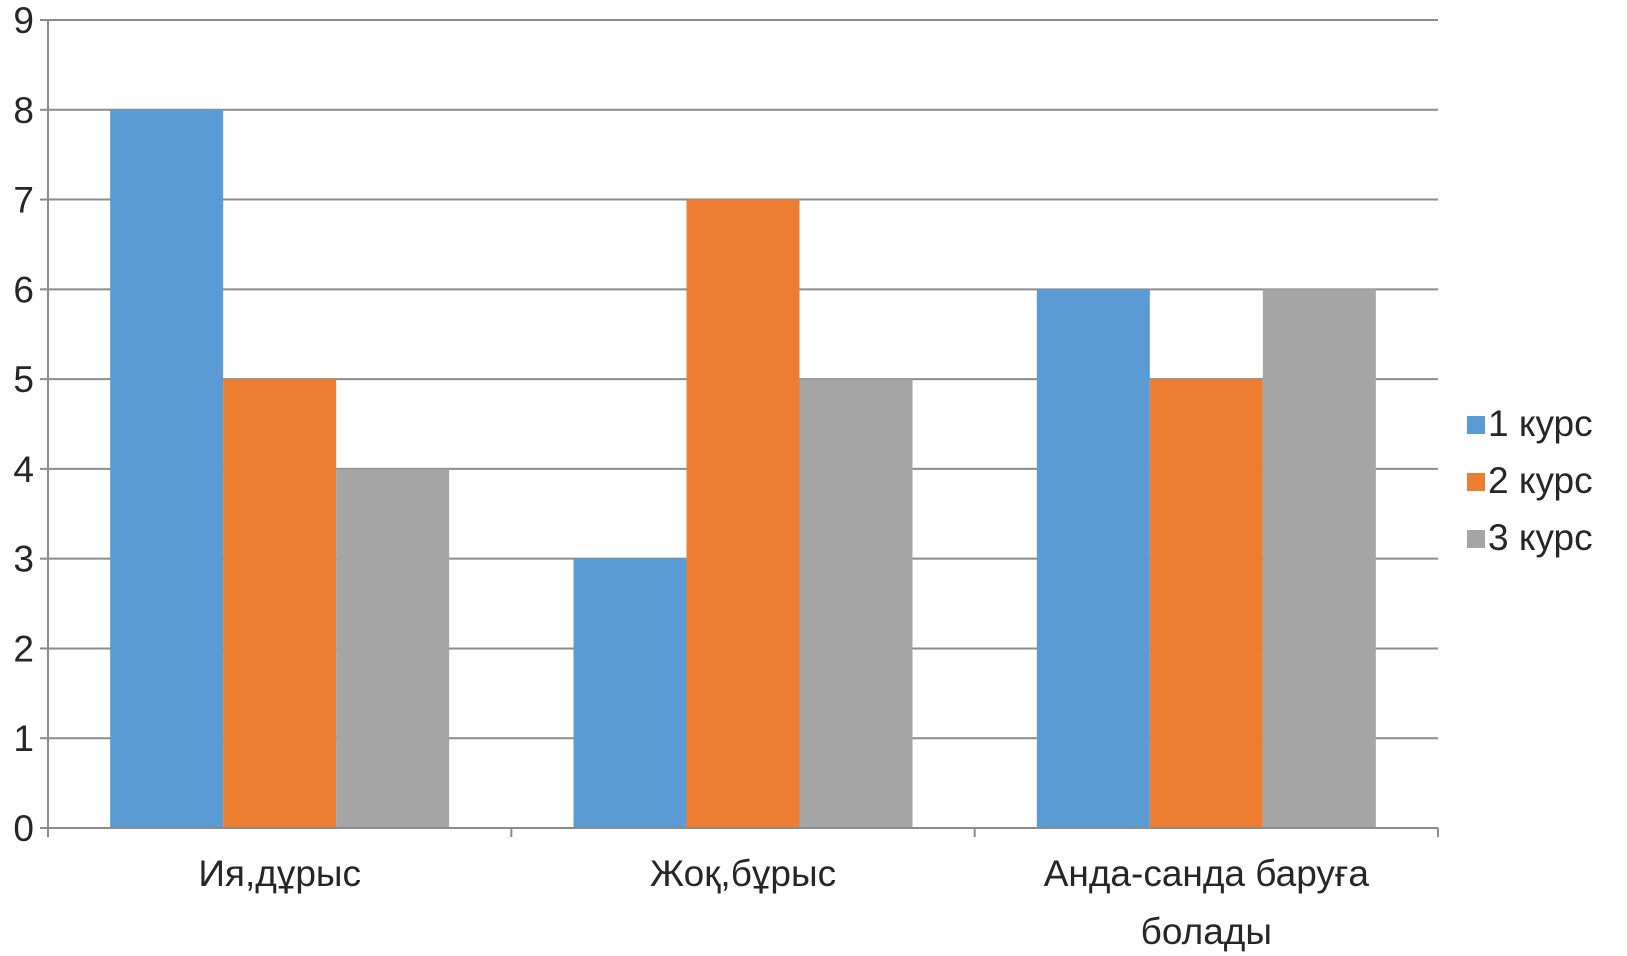  Describe the element at coordinates (23, 289) in the screenshot. I see `y-tick-label: 6` at that location.